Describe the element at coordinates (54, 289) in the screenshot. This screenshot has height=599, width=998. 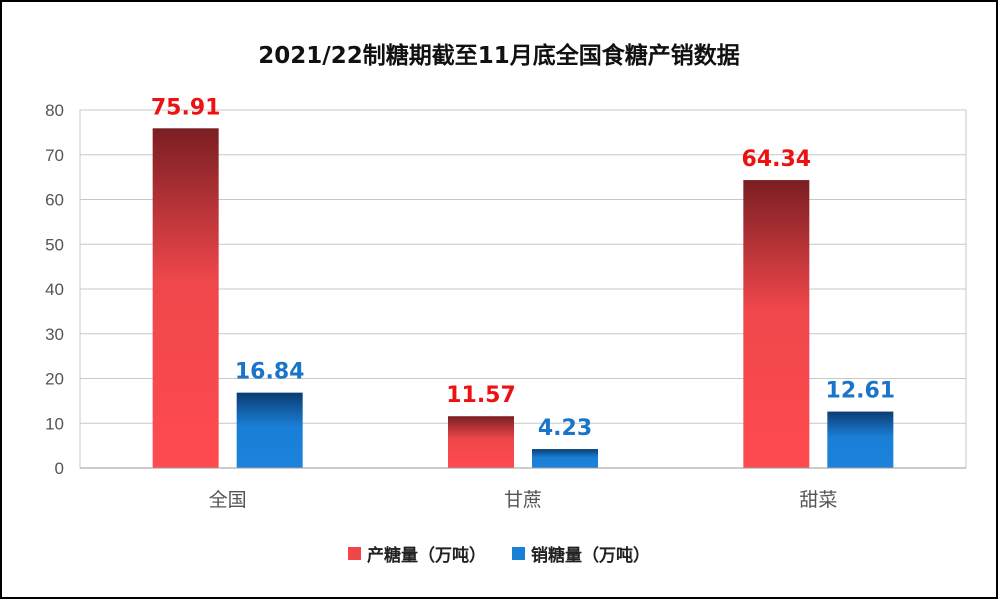
I see `y-tick-label: 40` at that location.